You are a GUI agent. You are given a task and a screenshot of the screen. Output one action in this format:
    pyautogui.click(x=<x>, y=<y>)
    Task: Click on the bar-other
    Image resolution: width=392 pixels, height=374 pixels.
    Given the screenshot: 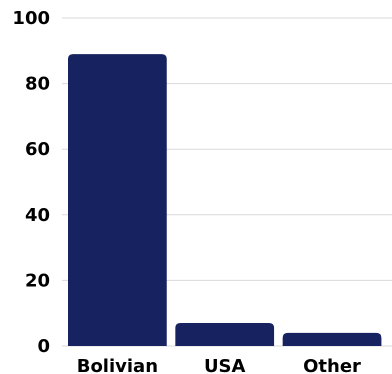 What is the action you would take?
    pyautogui.click(x=332, y=339)
    